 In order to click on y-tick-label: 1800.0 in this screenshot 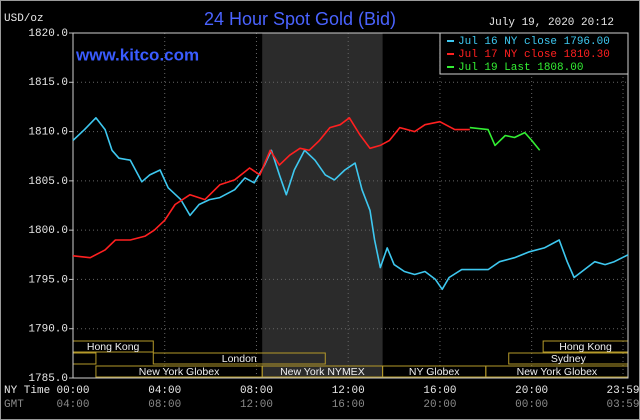, I will do `click(48, 231)`.